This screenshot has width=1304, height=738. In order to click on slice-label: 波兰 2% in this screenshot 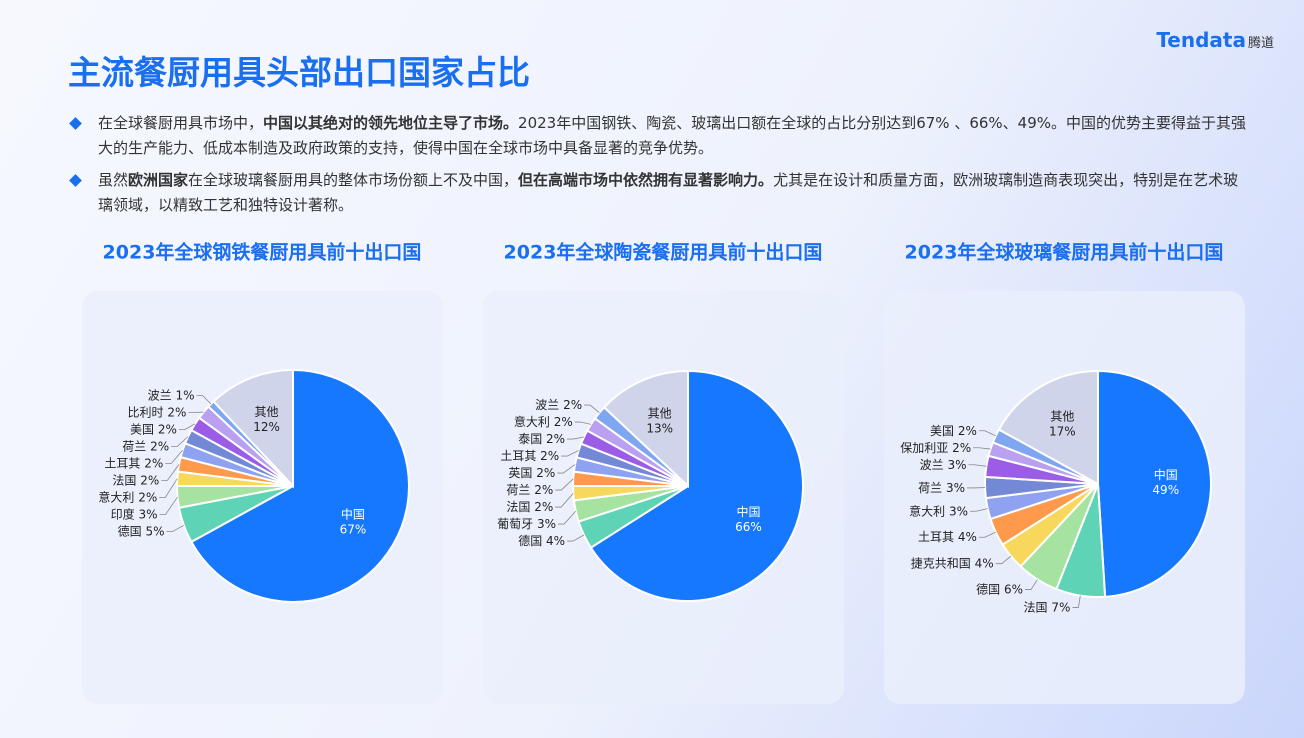, I will do `click(558, 405)`.